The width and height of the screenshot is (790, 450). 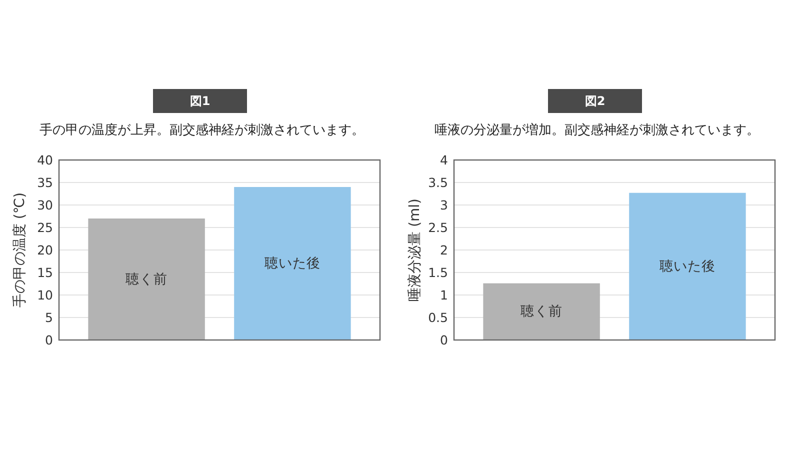 What do you see at coordinates (45, 182) in the screenshot?
I see `y-tick-label: 35` at bounding box center [45, 182].